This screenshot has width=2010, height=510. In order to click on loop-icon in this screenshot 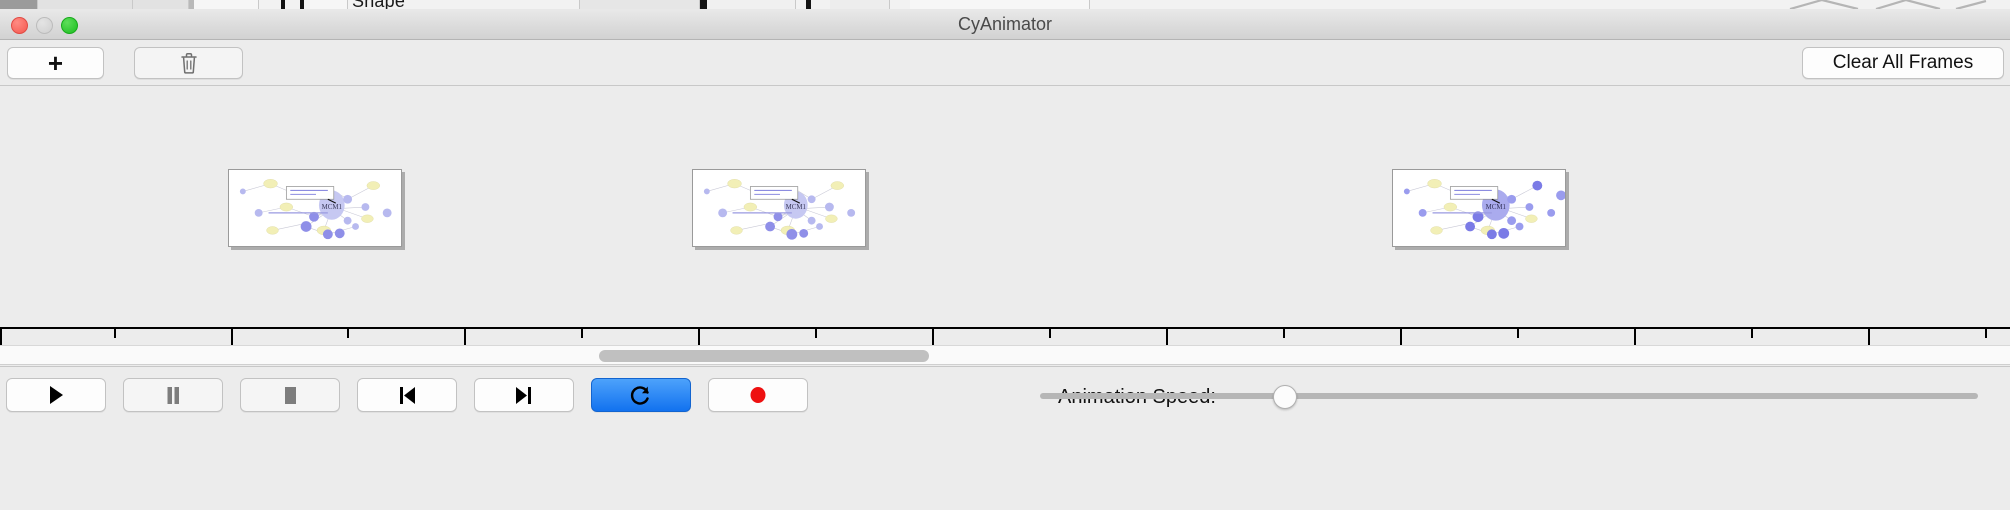, I will do `click(639, 395)`.